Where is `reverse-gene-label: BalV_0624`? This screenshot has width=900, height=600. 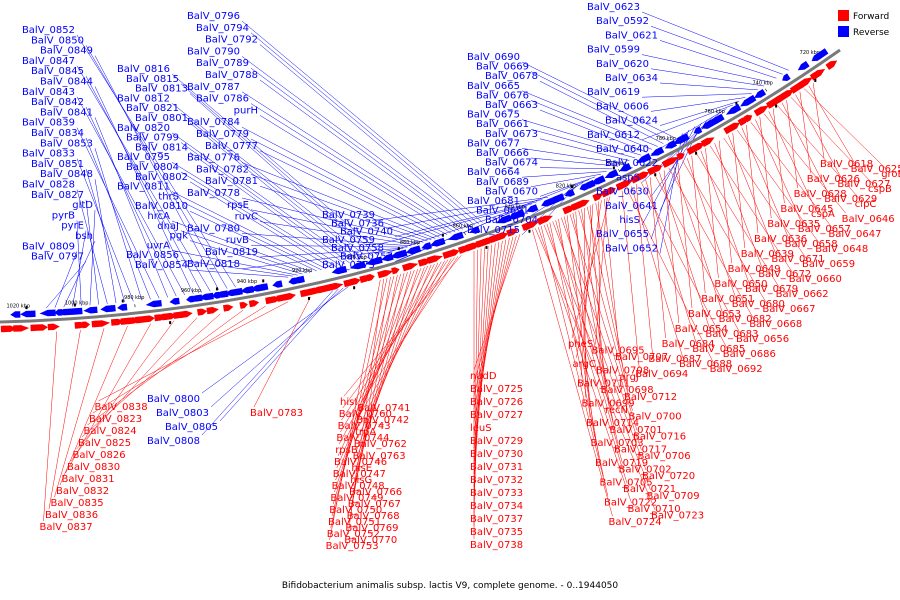
reverse-gene-label: BalV_0624 is located at coordinates (631, 121).